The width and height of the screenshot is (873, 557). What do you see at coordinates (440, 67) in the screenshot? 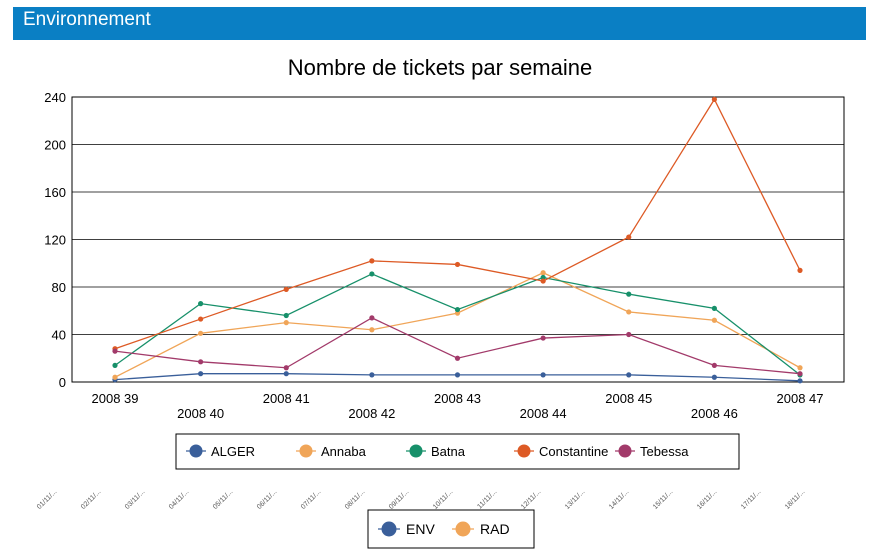
I see `chart-title: Nombre de tickets par semaine` at bounding box center [440, 67].